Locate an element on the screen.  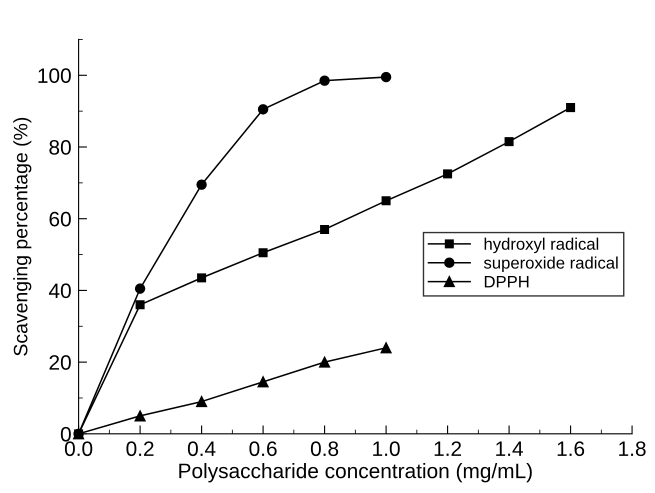
x-tick-label: 1.8 is located at coordinates (632, 448).